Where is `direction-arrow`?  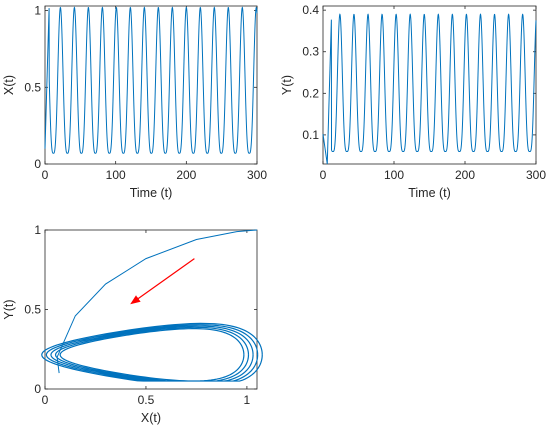
direction-arrow is located at coordinates (162, 281).